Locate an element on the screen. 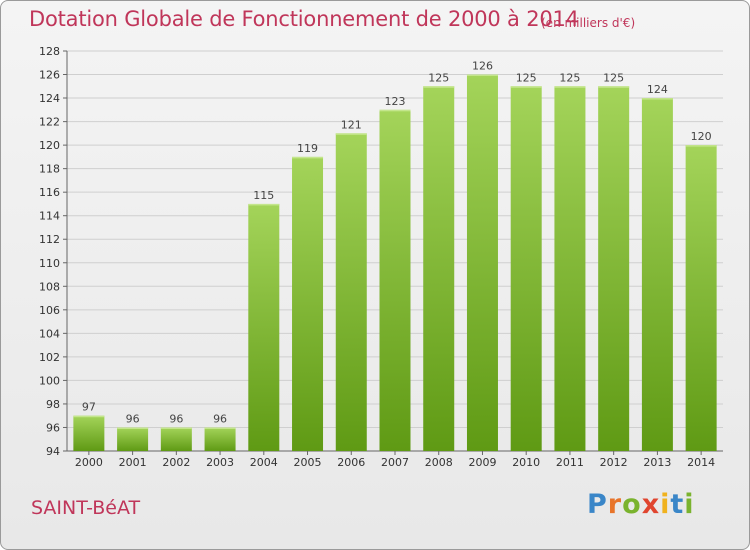  y-tick-label: 98 is located at coordinates (53, 404).